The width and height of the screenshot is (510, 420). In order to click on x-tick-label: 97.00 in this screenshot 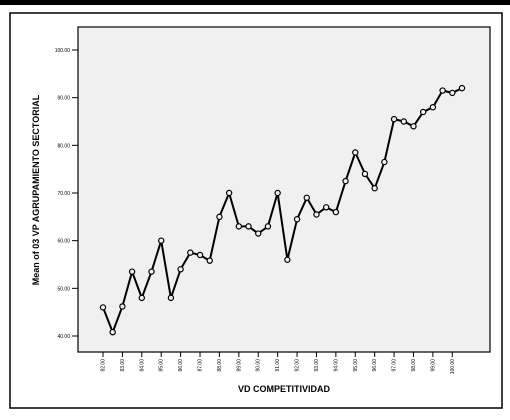, I will do `click(395, 365)`.